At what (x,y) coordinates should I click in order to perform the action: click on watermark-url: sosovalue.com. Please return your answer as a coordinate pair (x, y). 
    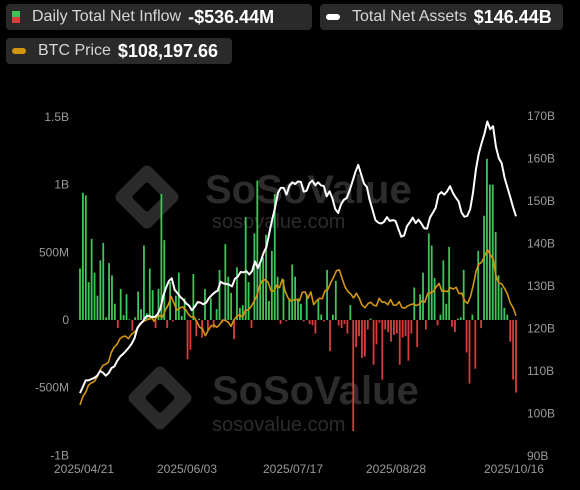
    Looking at the image, I should click on (278, 425).